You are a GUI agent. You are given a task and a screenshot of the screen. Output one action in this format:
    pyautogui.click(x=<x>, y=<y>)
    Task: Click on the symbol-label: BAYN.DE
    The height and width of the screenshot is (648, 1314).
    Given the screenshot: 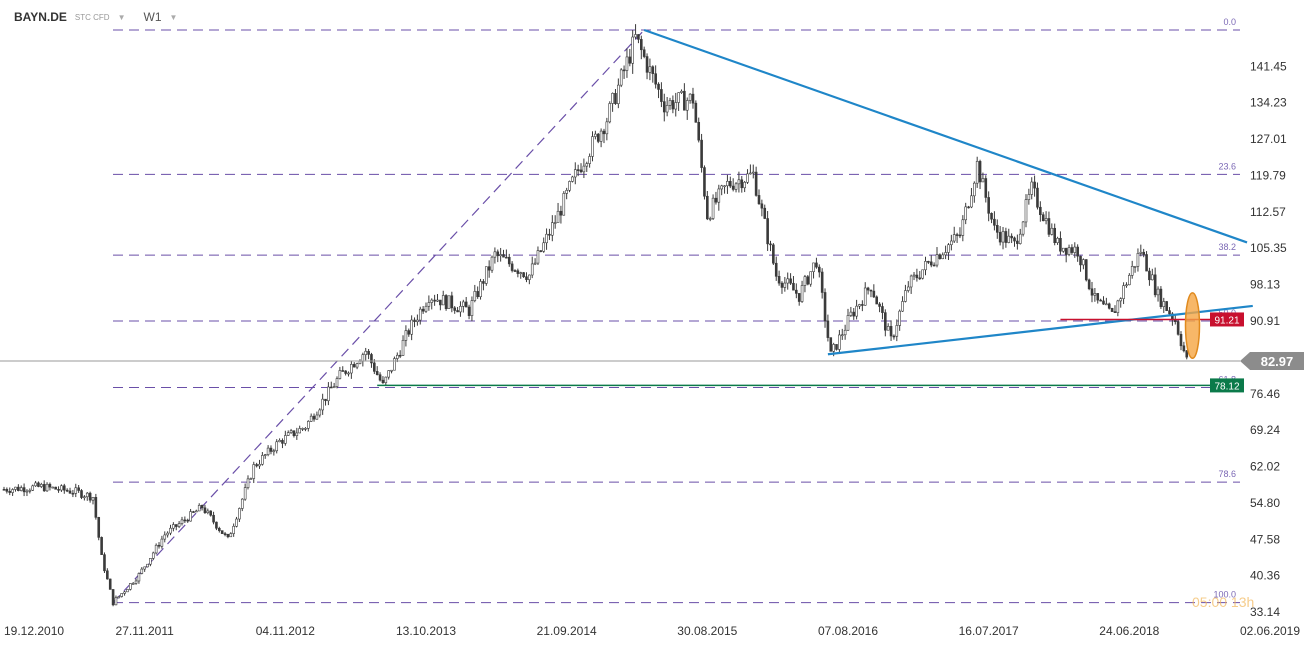 What is the action you would take?
    pyautogui.click(x=40, y=17)
    